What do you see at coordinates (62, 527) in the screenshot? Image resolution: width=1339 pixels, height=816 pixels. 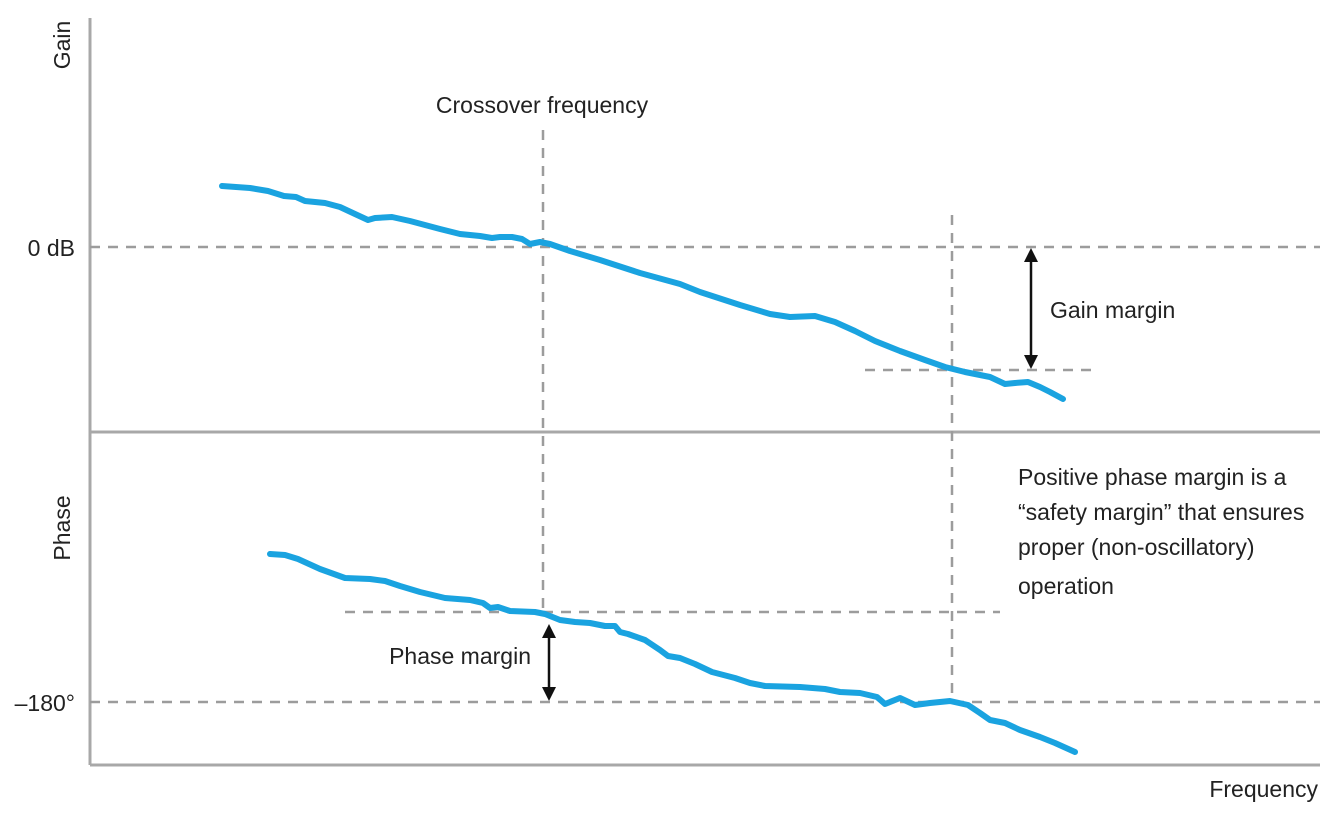 I see `phase-axis-label: Phase` at bounding box center [62, 527].